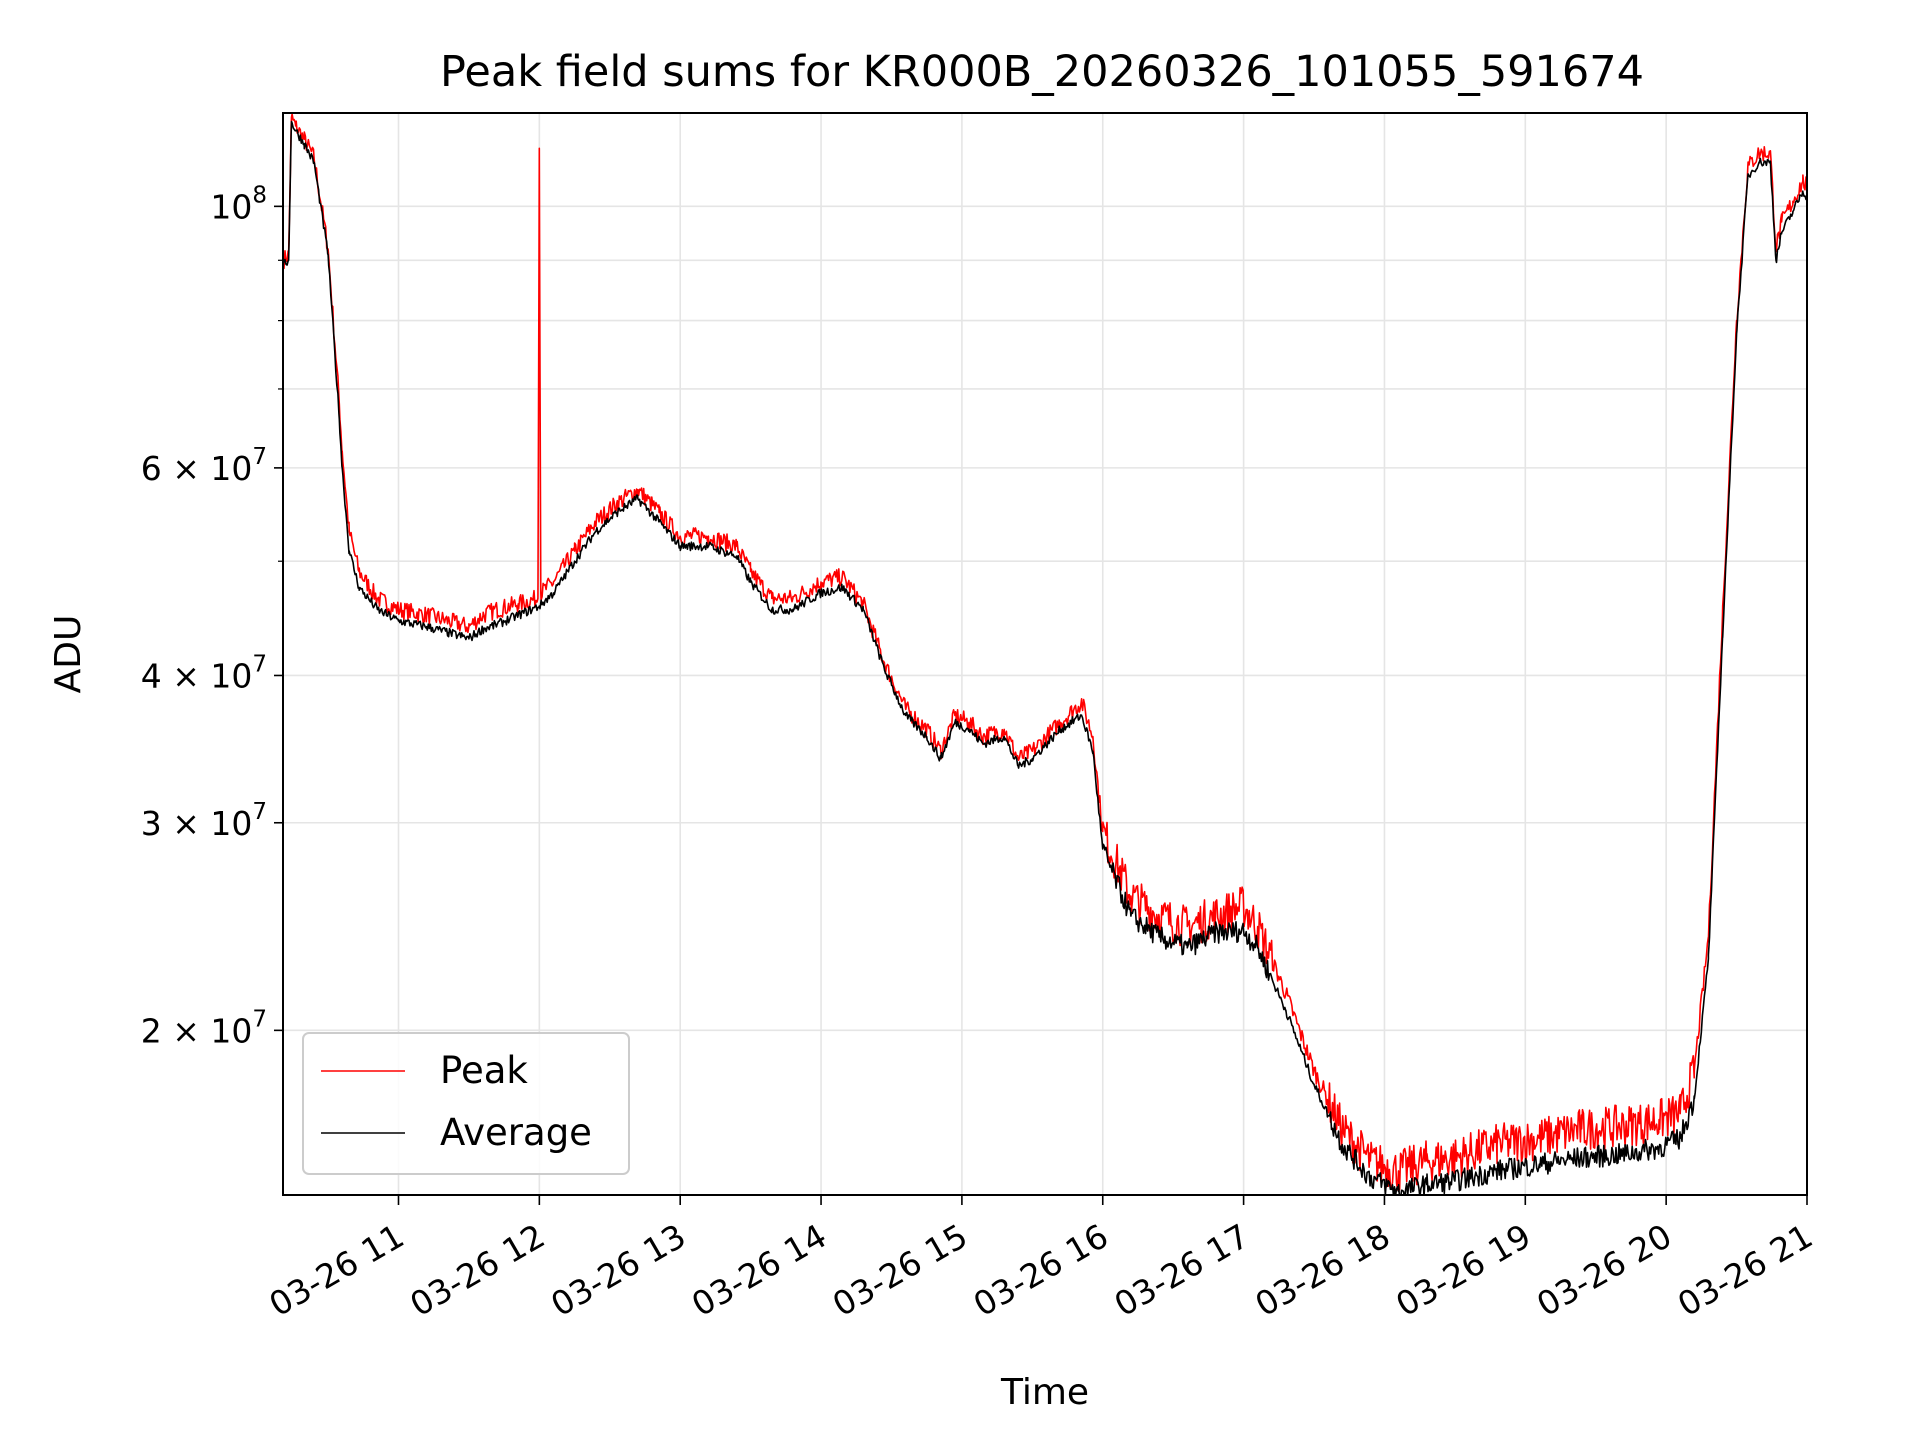 Image resolution: width=1920 pixels, height=1440 pixels. I want to click on y-tick-label: 4 × 107, so click(204, 673).